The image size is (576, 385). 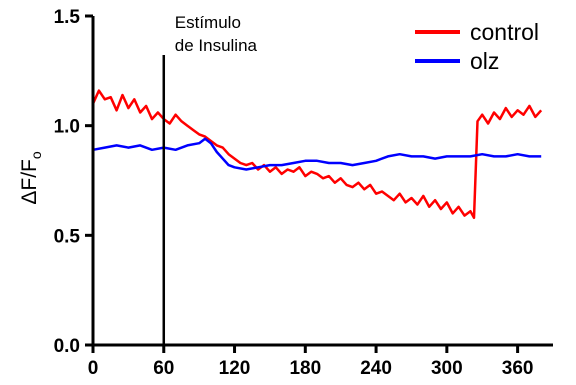 I want to click on y-tick-label: 1.0, so click(x=67, y=127).